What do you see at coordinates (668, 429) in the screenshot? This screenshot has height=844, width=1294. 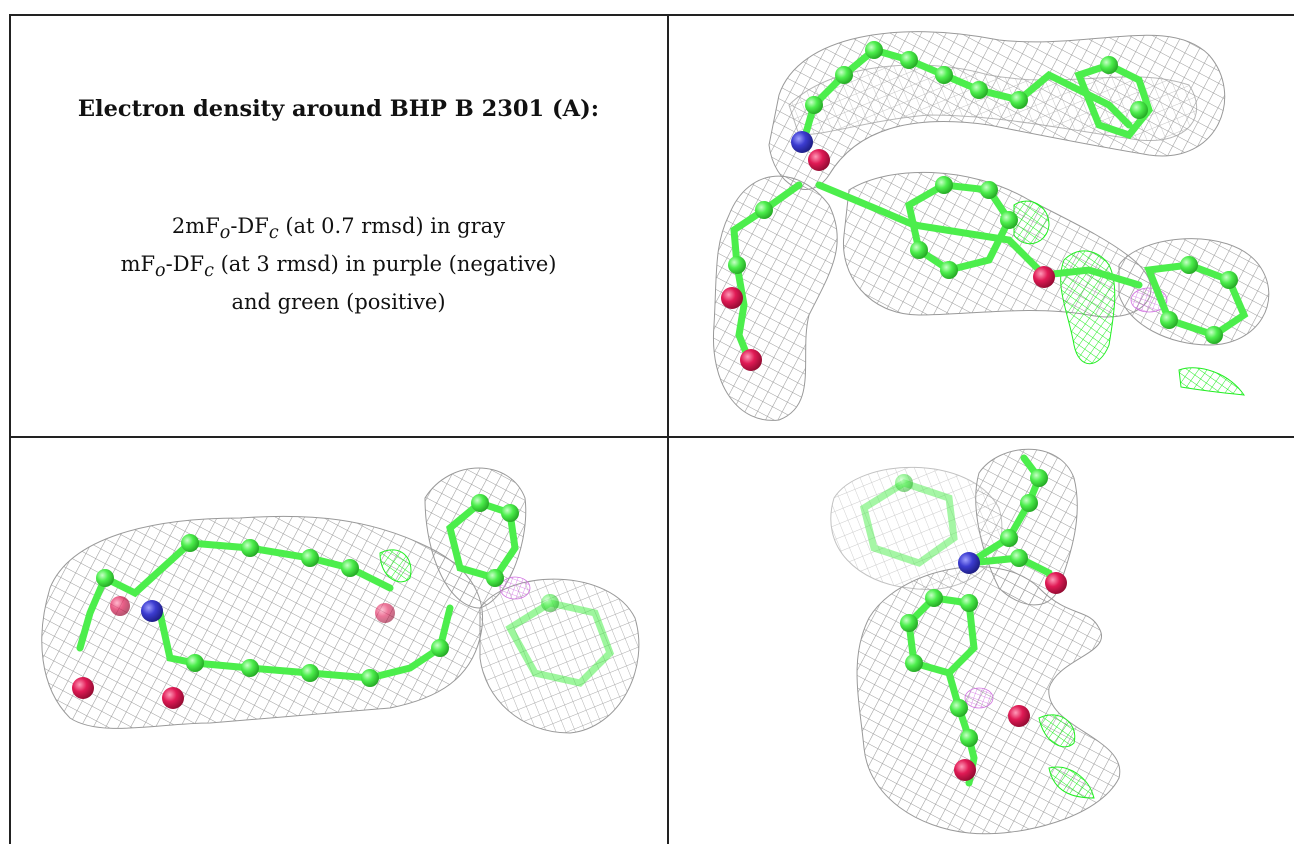 I see `table-divider-vertical` at bounding box center [668, 429].